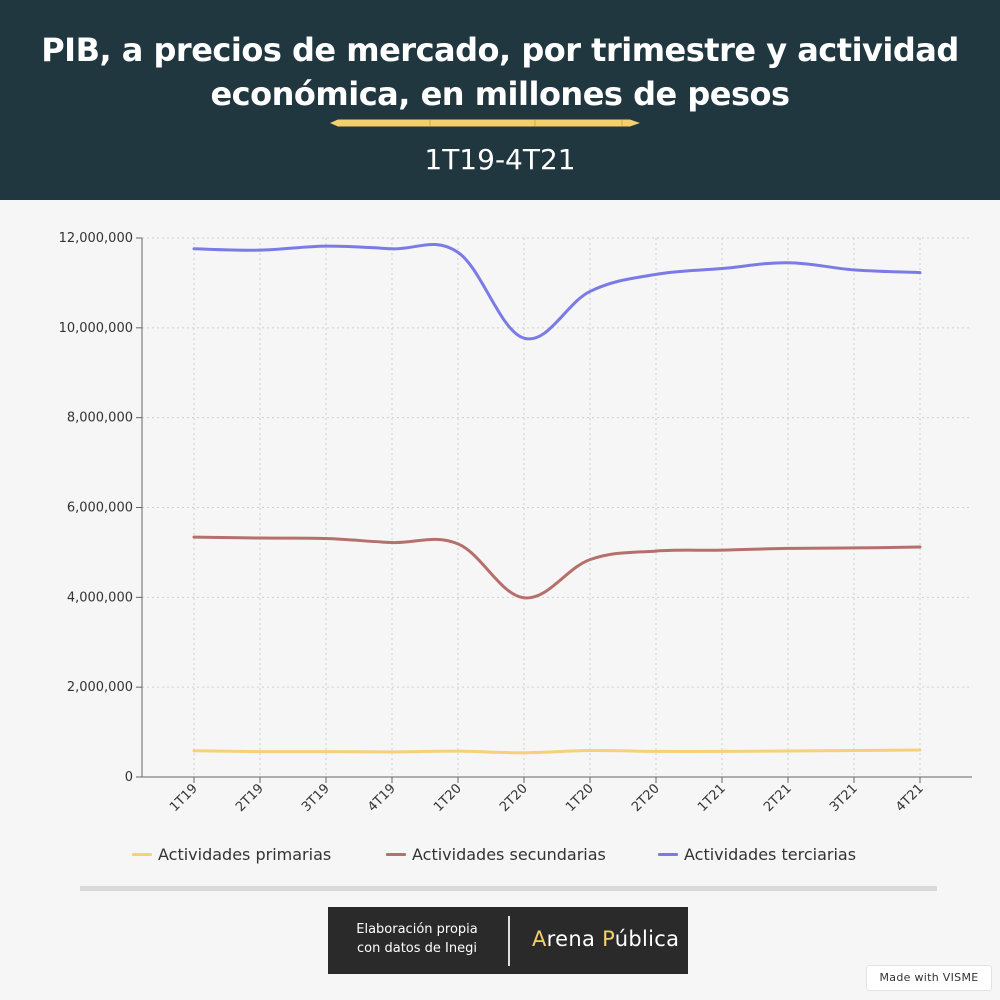 The height and width of the screenshot is (1000, 1000). What do you see at coordinates (100, 508) in the screenshot?
I see `y-tick-label: 6,000,000` at bounding box center [100, 508].